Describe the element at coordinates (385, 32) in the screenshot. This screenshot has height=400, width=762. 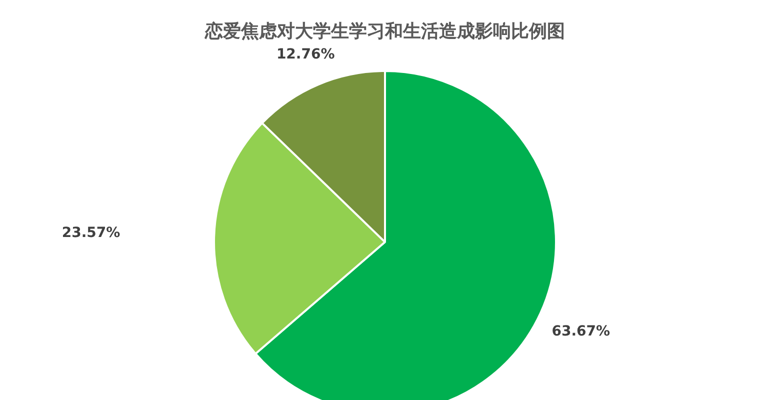
I see `chart-title: 恋爱焦虑对大学生学习和生活造成影响比例图` at that location.